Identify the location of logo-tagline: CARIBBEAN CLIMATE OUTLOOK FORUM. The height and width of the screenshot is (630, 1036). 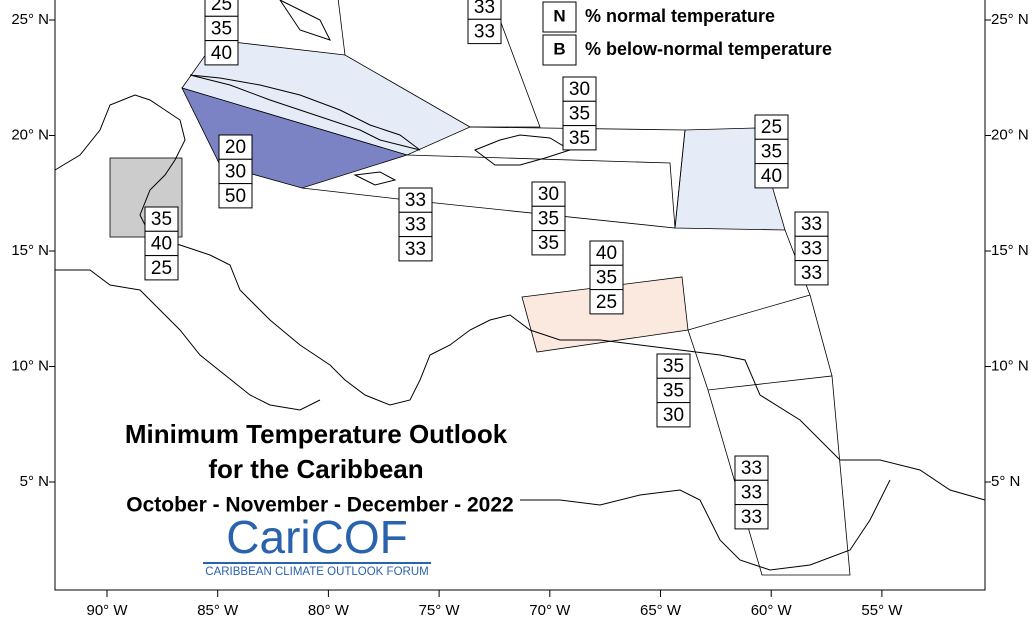
(316, 572).